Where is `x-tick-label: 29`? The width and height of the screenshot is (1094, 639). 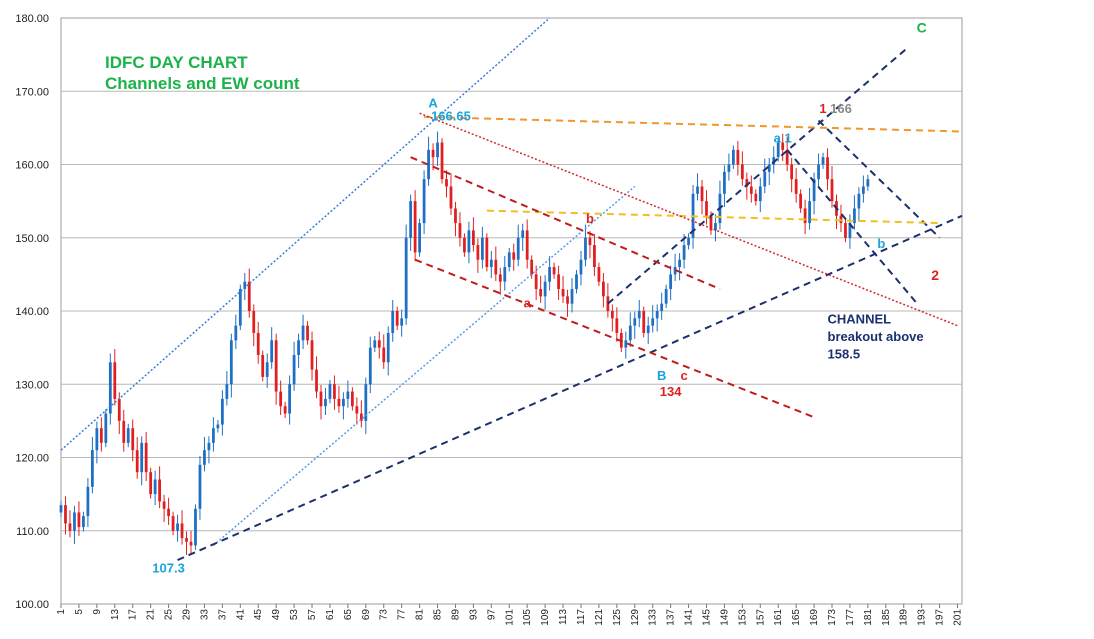 x-tick-label: 29 is located at coordinates (187, 615).